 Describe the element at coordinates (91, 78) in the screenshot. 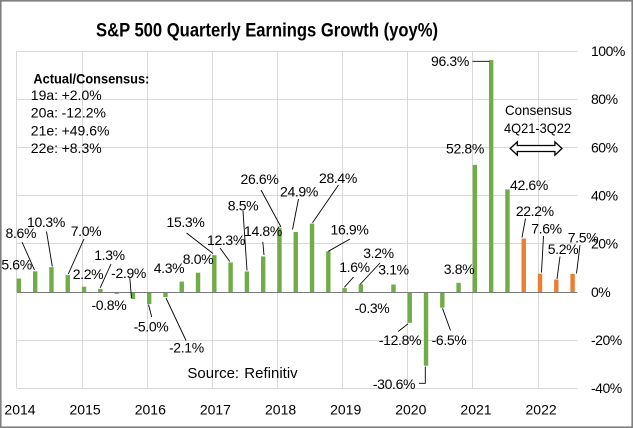

I see `svg-text: Actual/Consensus:` at that location.